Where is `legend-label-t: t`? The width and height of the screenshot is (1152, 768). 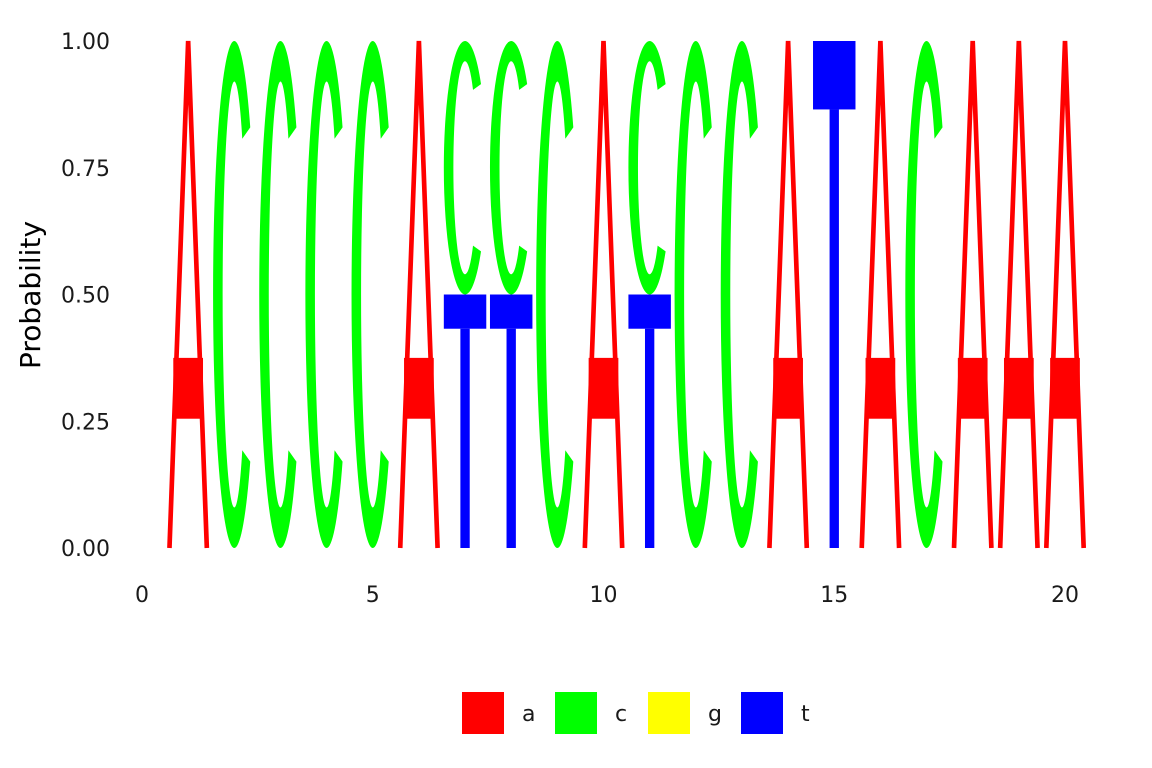
legend-label-t: t is located at coordinates (805, 714).